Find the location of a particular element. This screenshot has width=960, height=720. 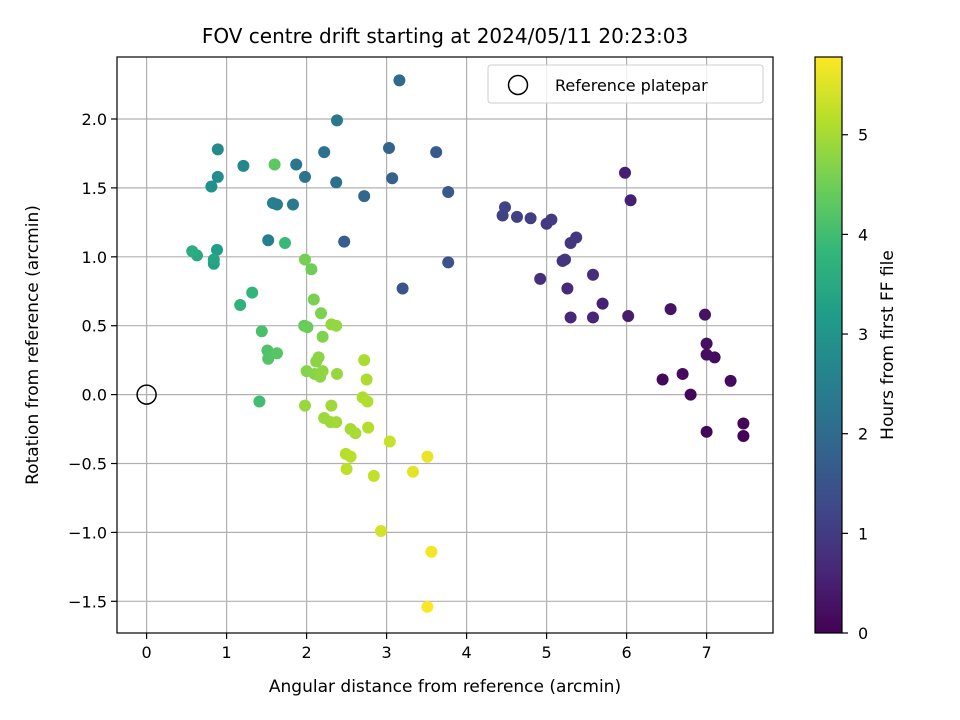

legend-box is located at coordinates (625, 84).